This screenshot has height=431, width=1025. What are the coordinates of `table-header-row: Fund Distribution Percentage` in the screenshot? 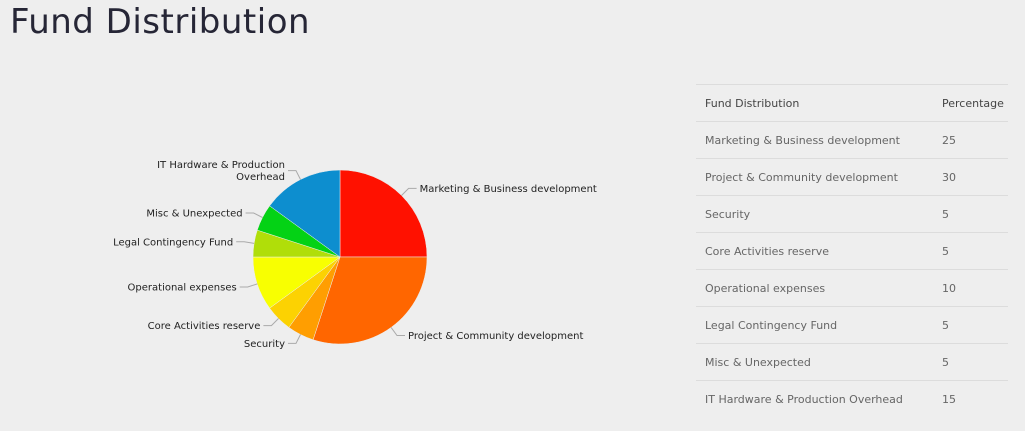 It's located at (852, 103).